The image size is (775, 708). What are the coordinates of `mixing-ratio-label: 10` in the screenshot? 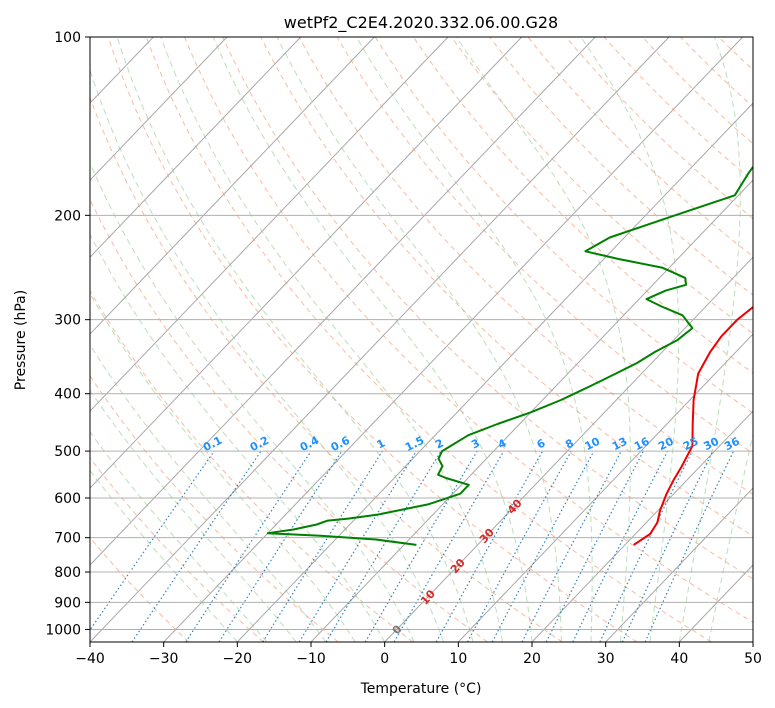 It's located at (593, 444).